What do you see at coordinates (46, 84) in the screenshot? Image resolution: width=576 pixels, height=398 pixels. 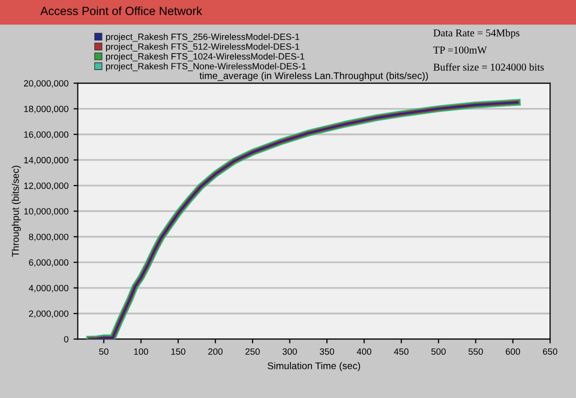 I see `y-tick-label: 20,000,000` at bounding box center [46, 84].